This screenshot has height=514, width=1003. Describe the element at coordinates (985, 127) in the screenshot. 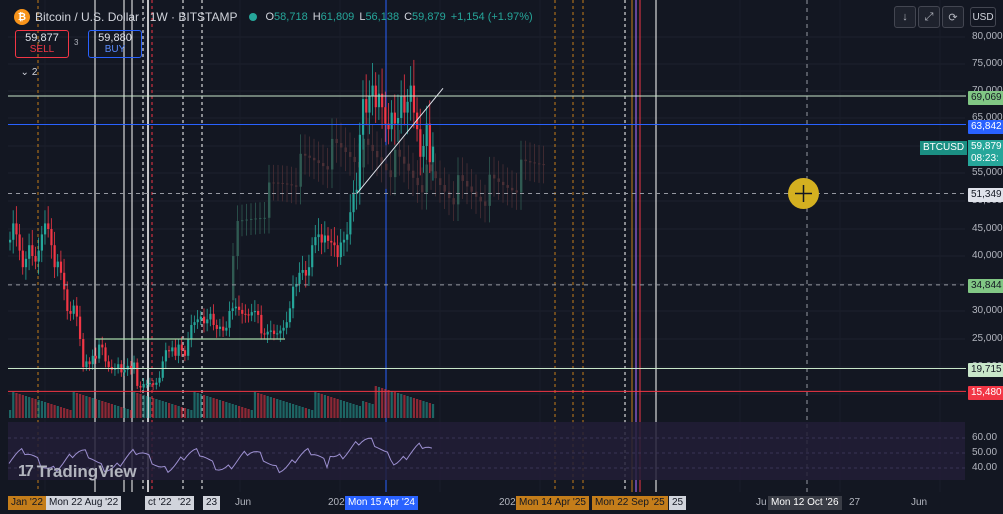

I see `level-tag: 63,842` at that location.